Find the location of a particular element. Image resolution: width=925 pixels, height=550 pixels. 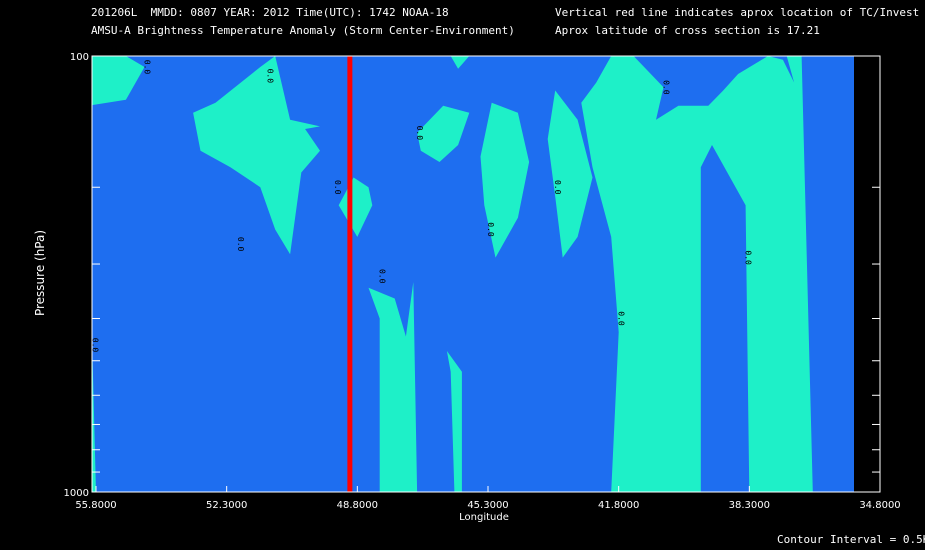

x-tick-label-0: 55.8000 is located at coordinates (95, 505).